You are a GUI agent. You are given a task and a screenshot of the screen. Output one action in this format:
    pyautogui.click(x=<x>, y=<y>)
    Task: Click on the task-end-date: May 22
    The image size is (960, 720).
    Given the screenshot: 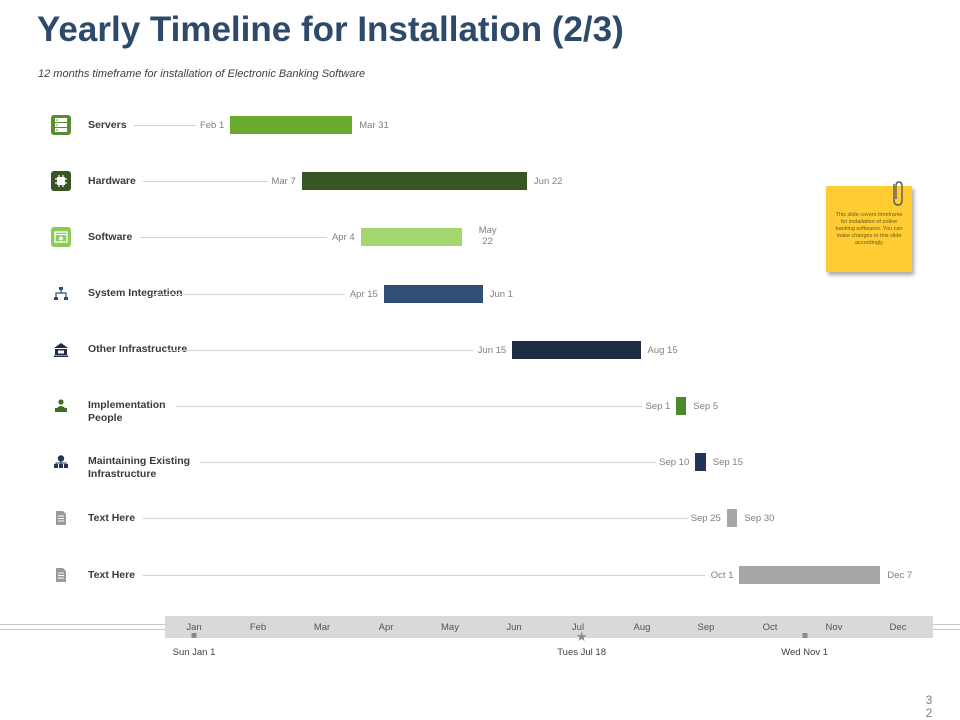 What is the action you would take?
    pyautogui.click(x=487, y=236)
    